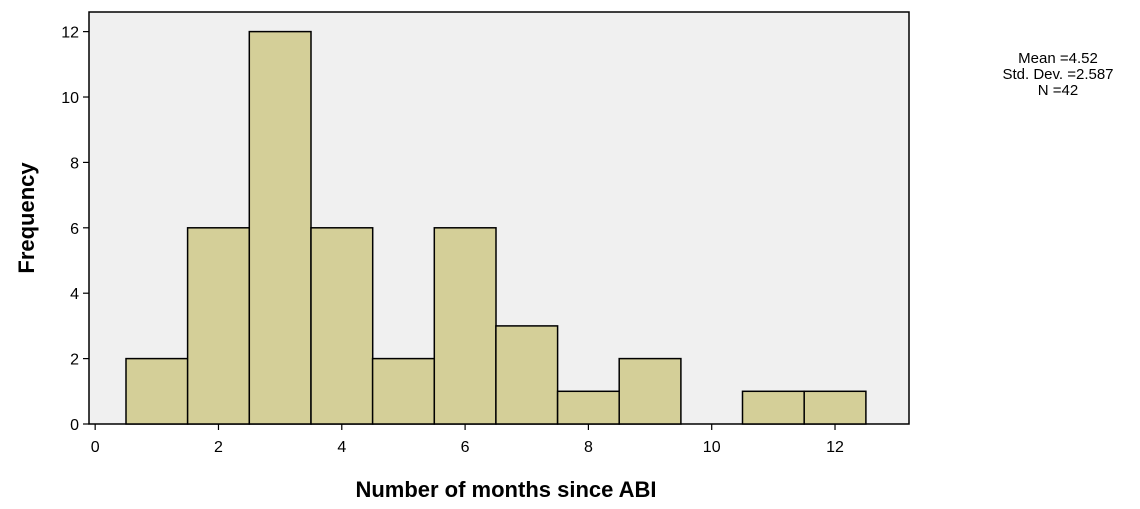 This screenshot has height=509, width=1140. What do you see at coordinates (465, 447) in the screenshot?
I see `x-tick-label: 6` at bounding box center [465, 447].